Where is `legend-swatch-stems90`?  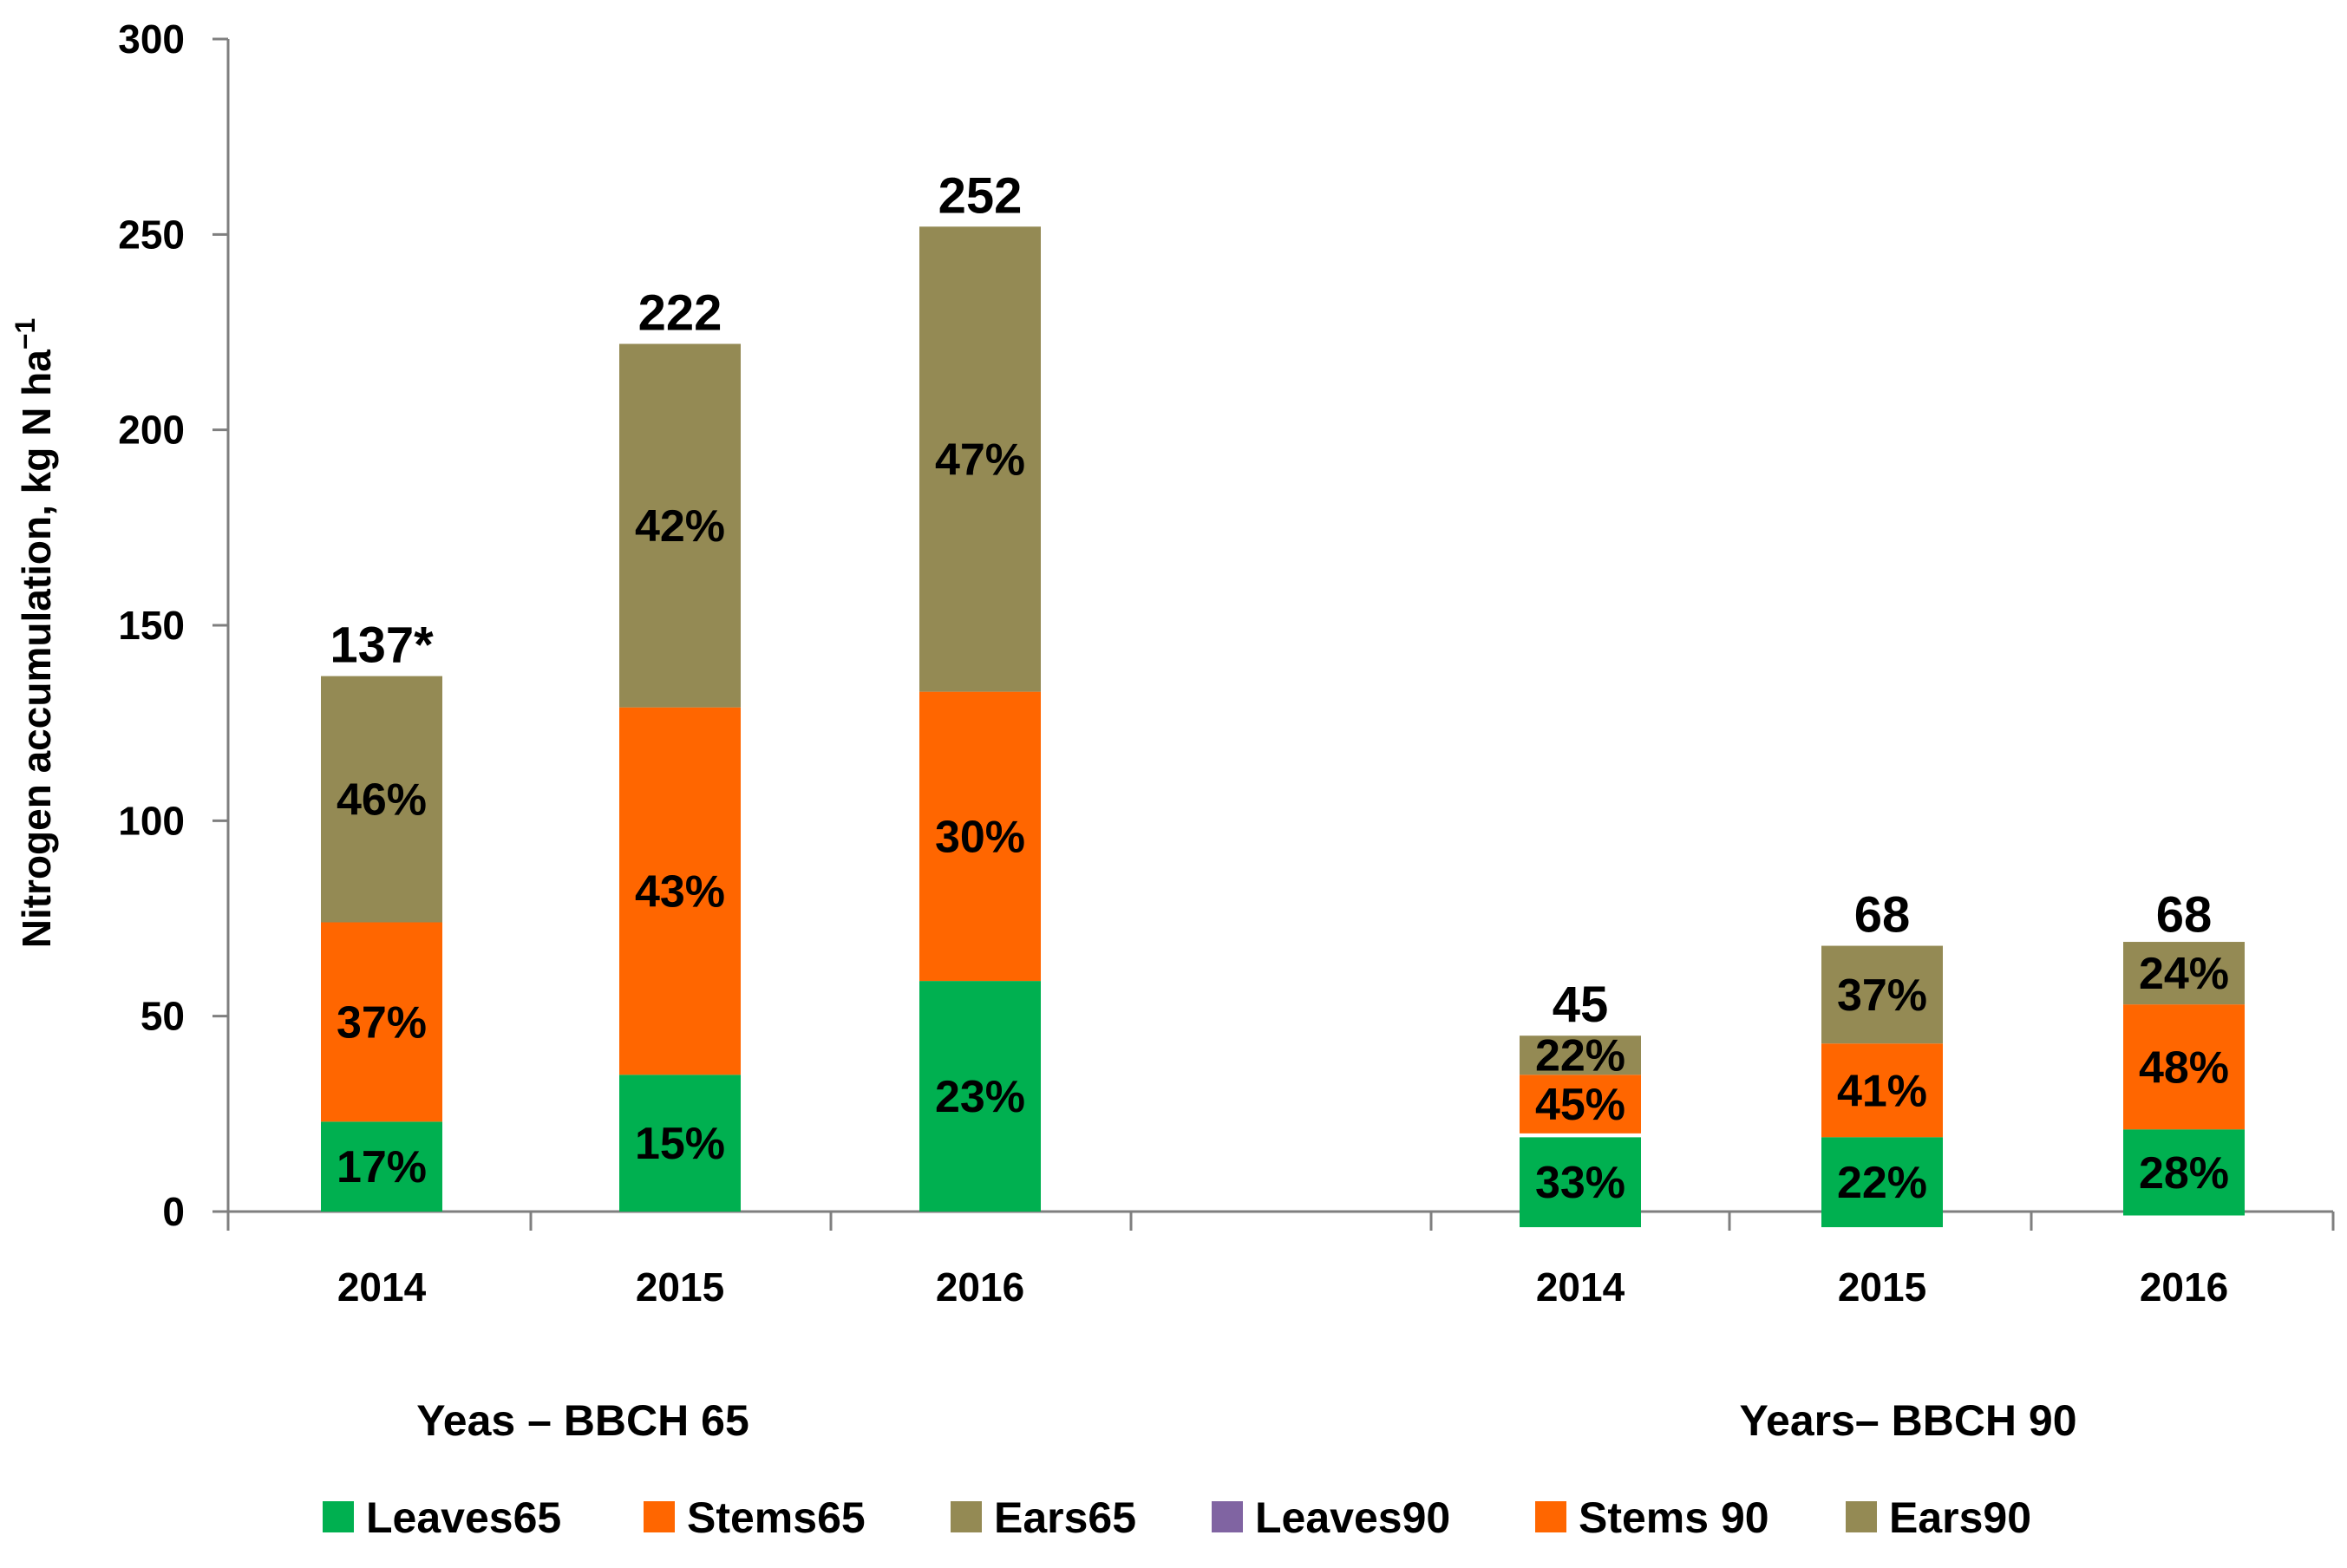
legend-swatch-stems90 is located at coordinates (1550, 1517).